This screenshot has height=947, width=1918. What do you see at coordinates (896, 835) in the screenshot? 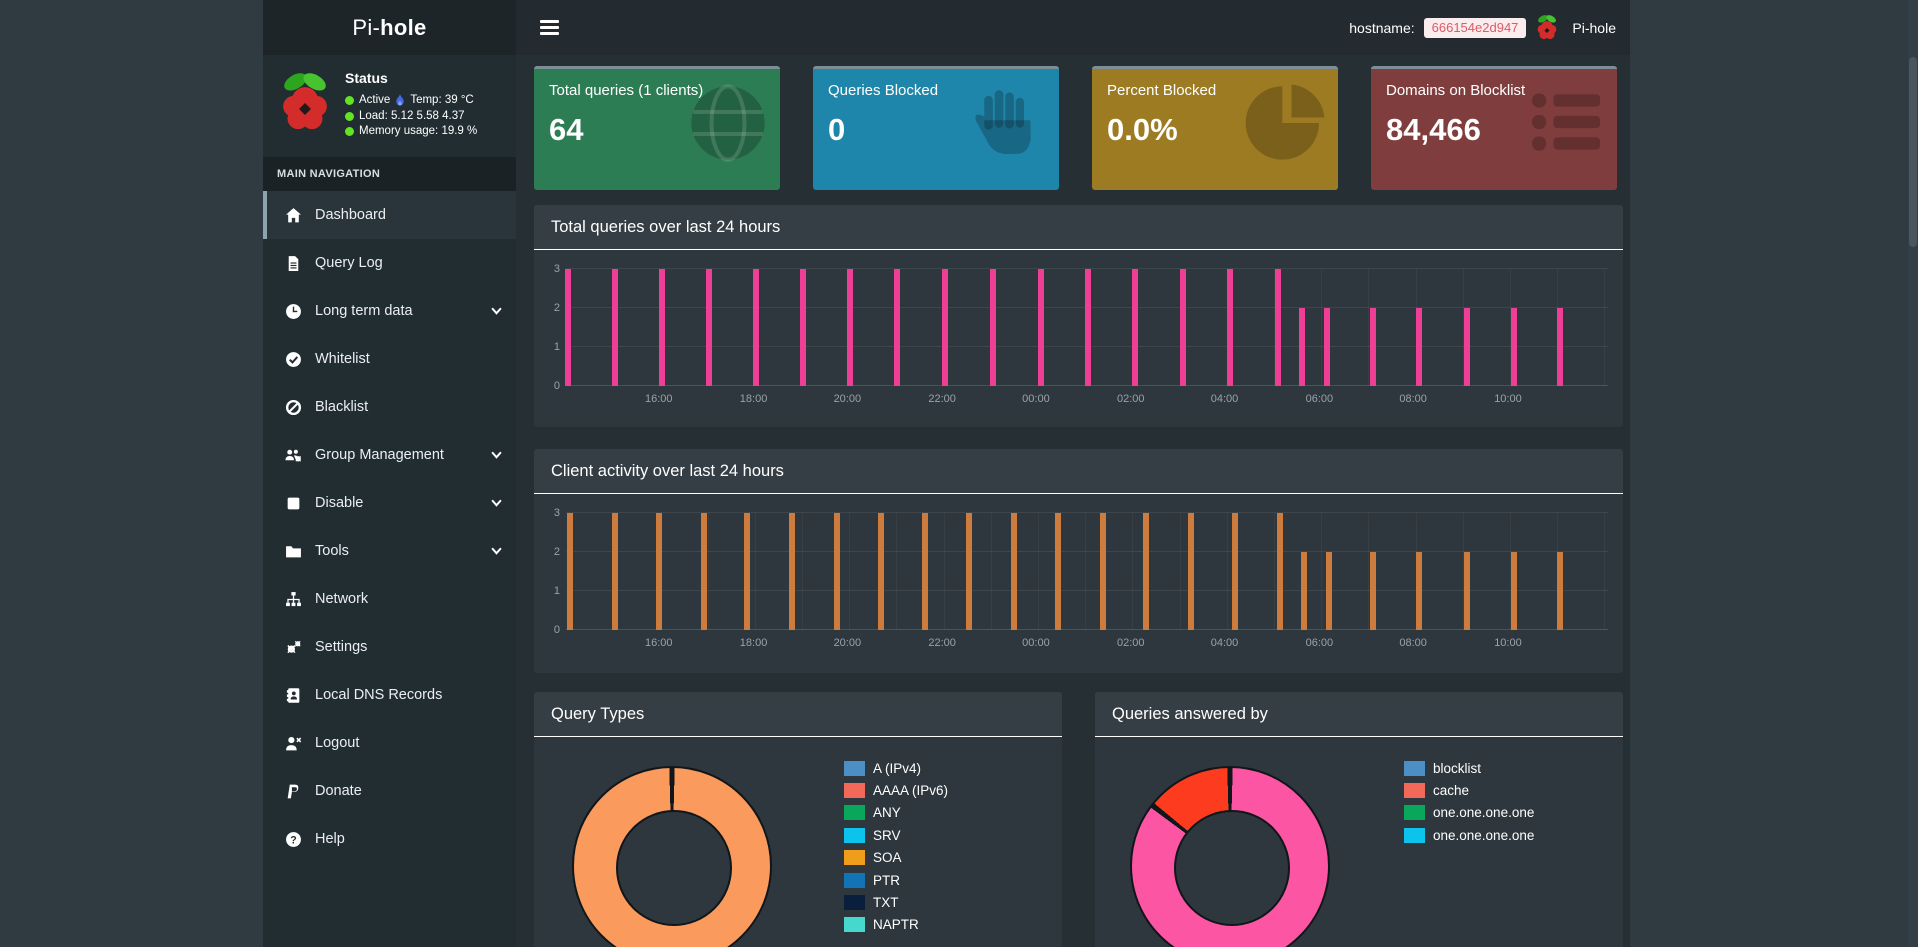
I see `legend-item: SRV` at bounding box center [896, 835].